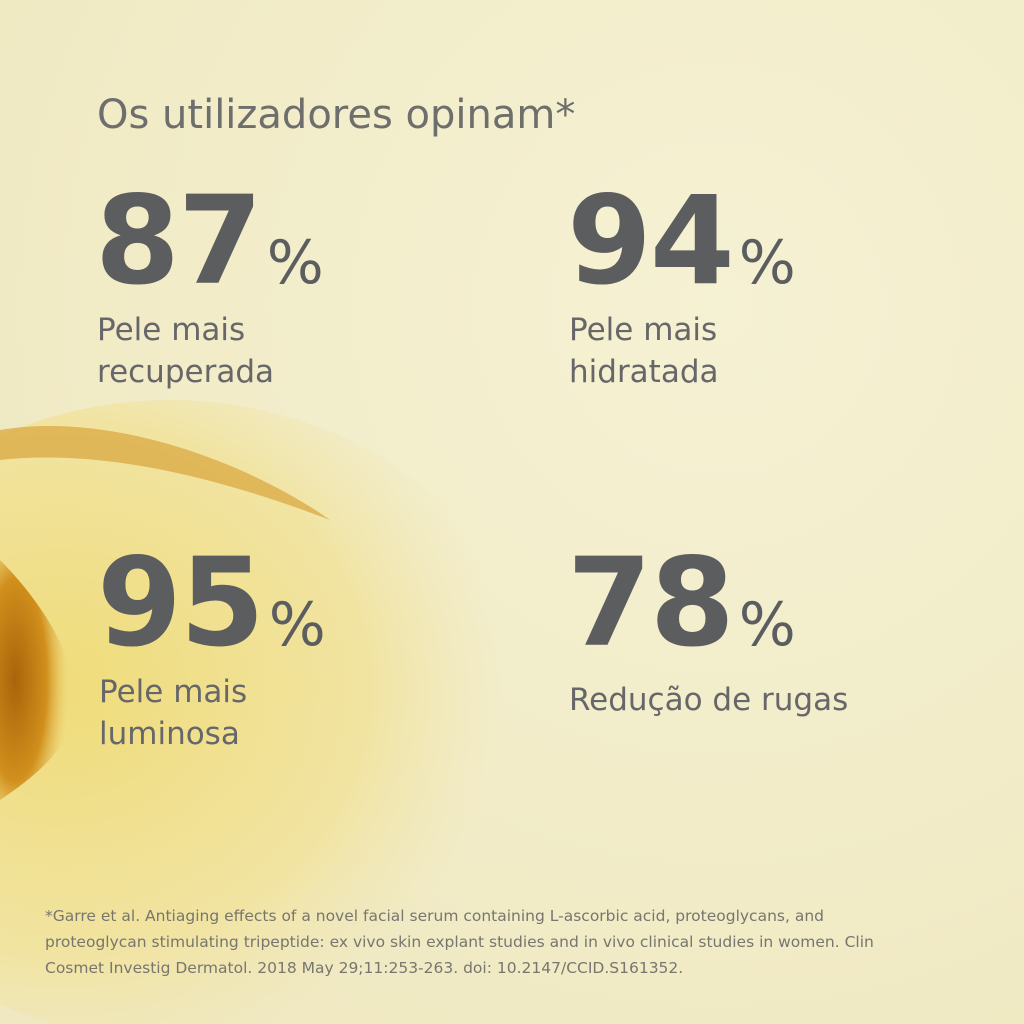 The image size is (1024, 1024). I want to click on stat-value: 94, so click(650, 241).